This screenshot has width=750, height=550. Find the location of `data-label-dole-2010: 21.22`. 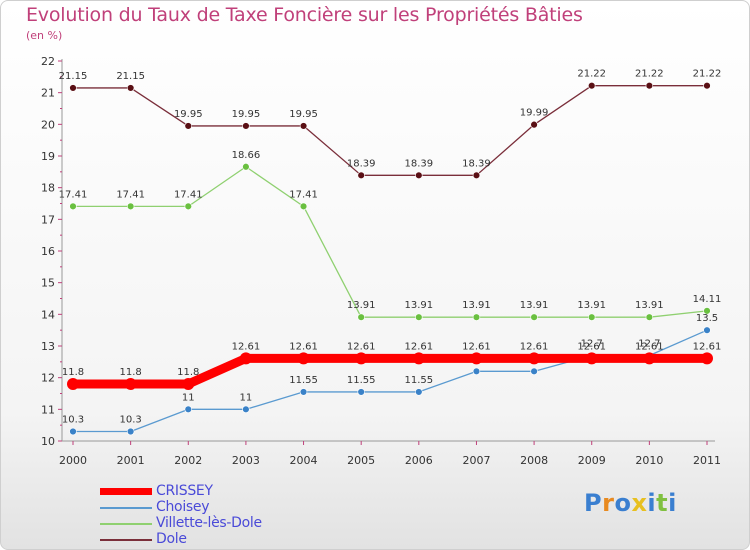

data-label-dole-2010: 21.22 is located at coordinates (649, 74).